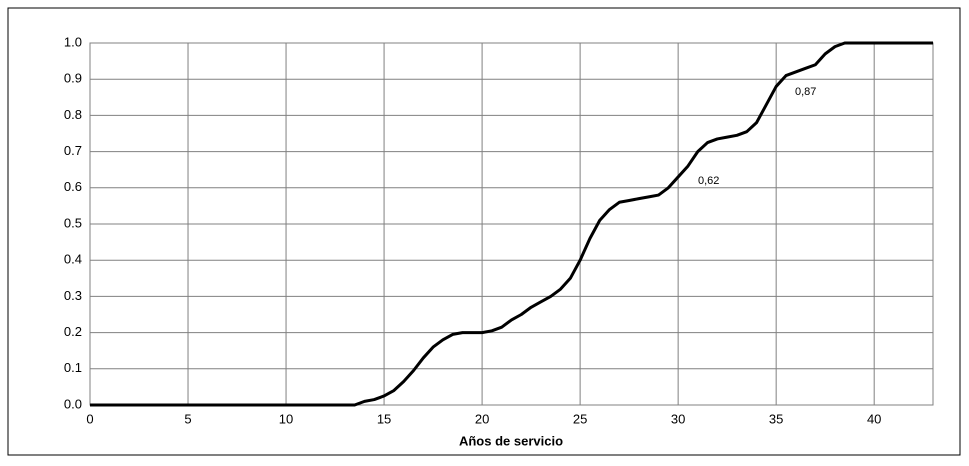  What do you see at coordinates (73, 222) in the screenshot?
I see `y-tick-label: 0.5` at bounding box center [73, 222].